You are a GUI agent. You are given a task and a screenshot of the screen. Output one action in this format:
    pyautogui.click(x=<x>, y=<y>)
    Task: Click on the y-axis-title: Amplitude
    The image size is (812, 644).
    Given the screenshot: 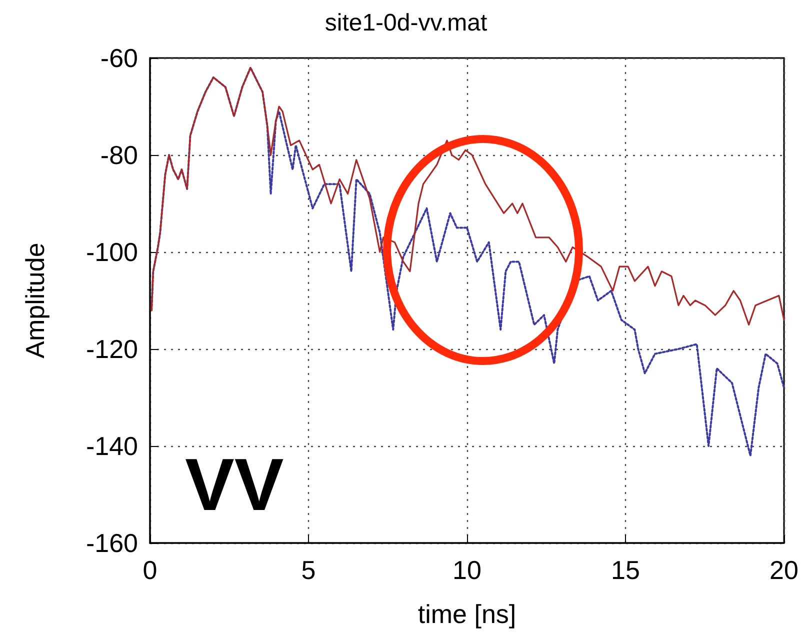 What is the action you would take?
    pyautogui.click(x=35, y=300)
    